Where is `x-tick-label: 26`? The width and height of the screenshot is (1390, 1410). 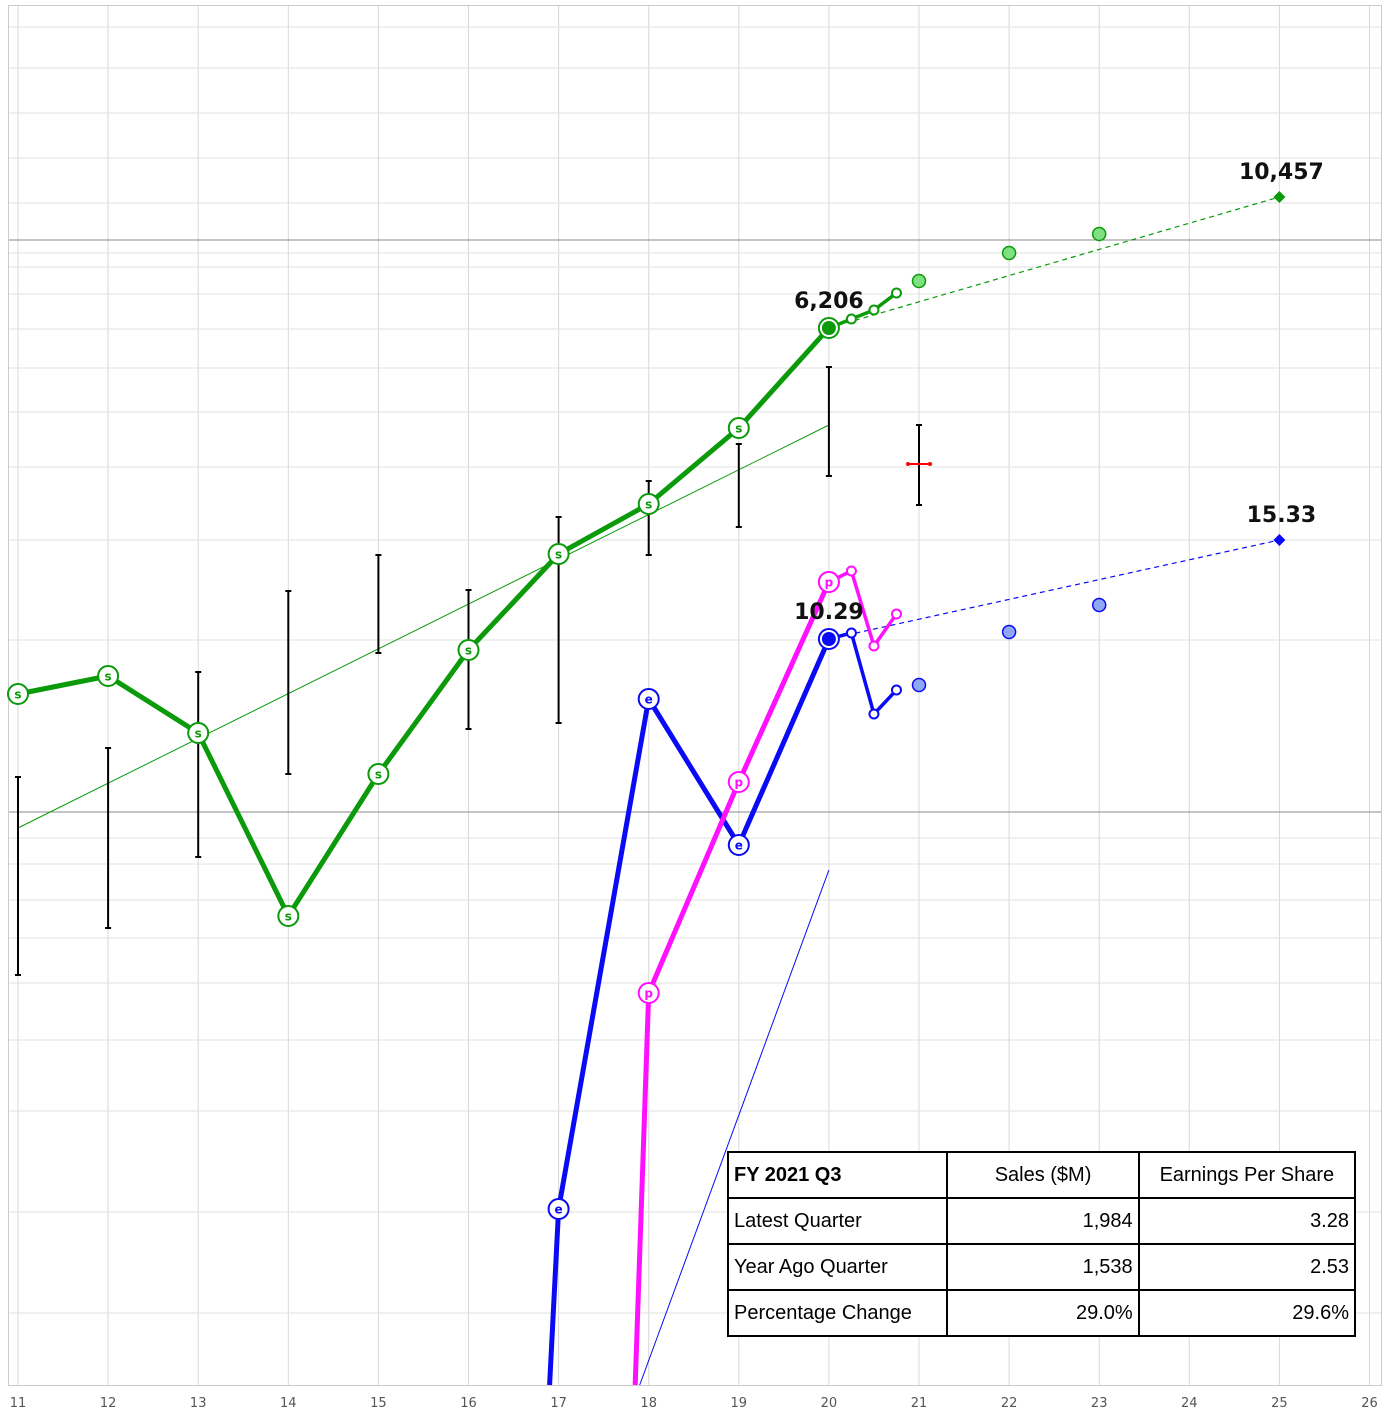
x-tick-label: 26 is located at coordinates (1369, 1403).